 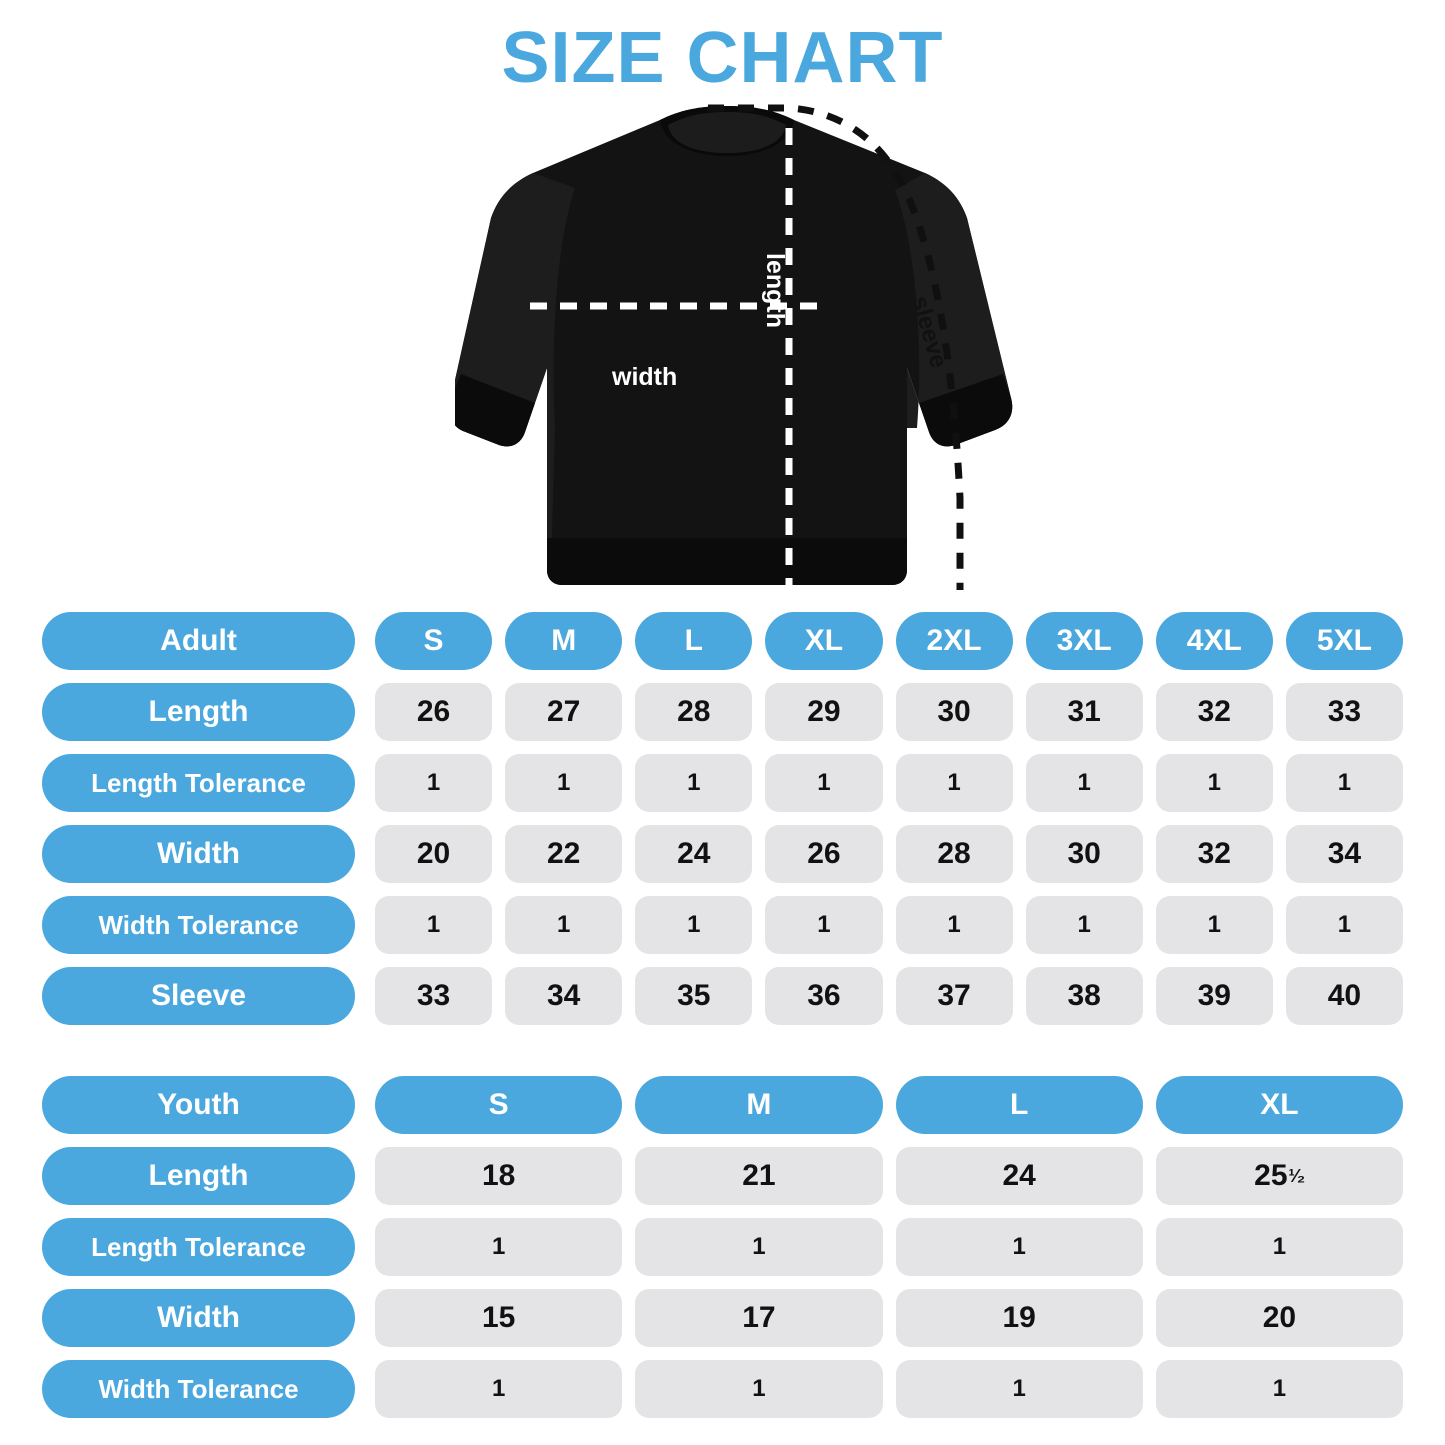 What do you see at coordinates (198, 641) in the screenshot?
I see `row-label-adult: Adult` at bounding box center [198, 641].